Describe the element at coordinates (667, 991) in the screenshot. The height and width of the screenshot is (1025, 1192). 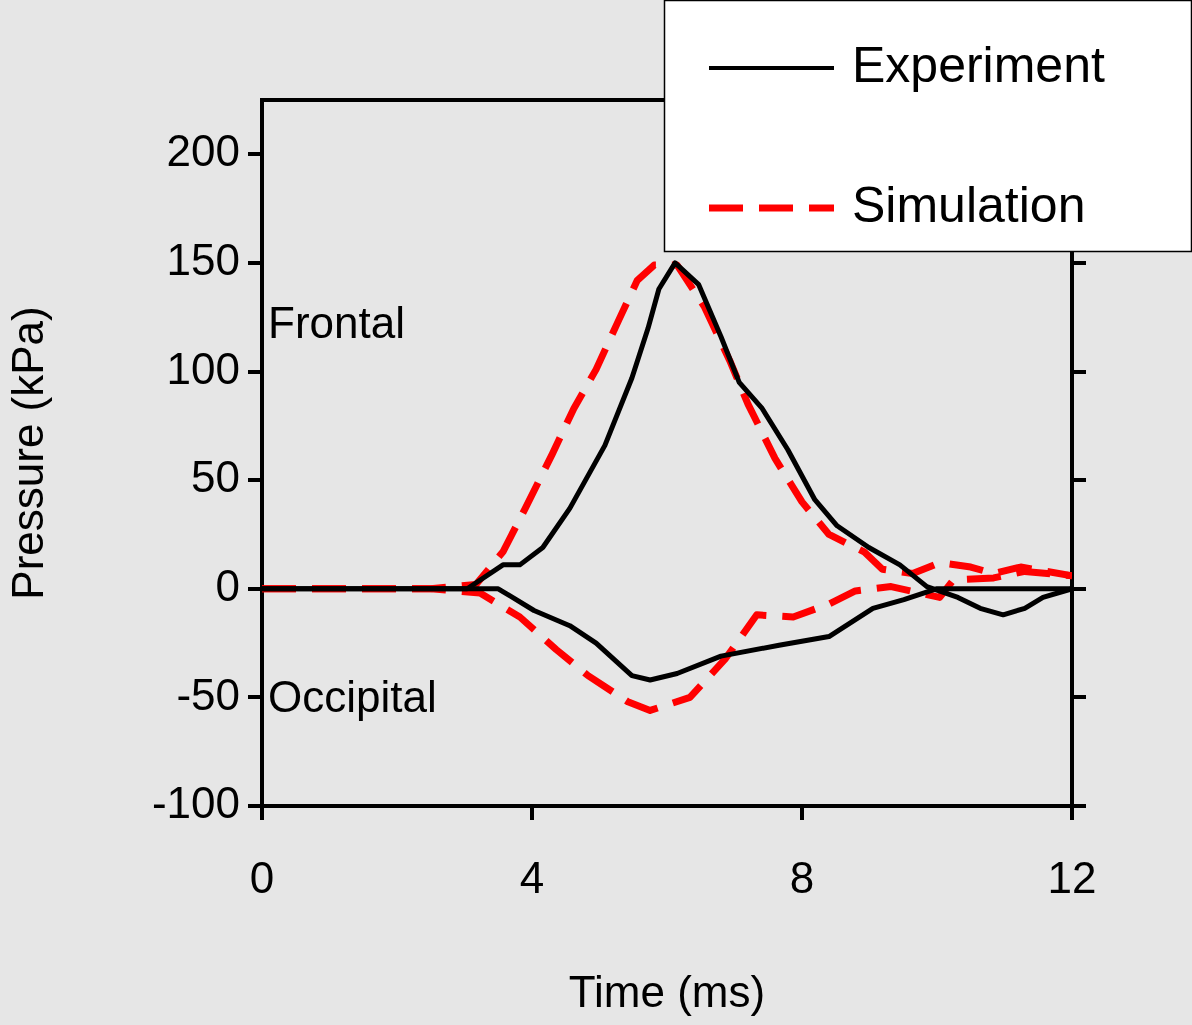
I see `x-axis-title: Time (ms)` at that location.